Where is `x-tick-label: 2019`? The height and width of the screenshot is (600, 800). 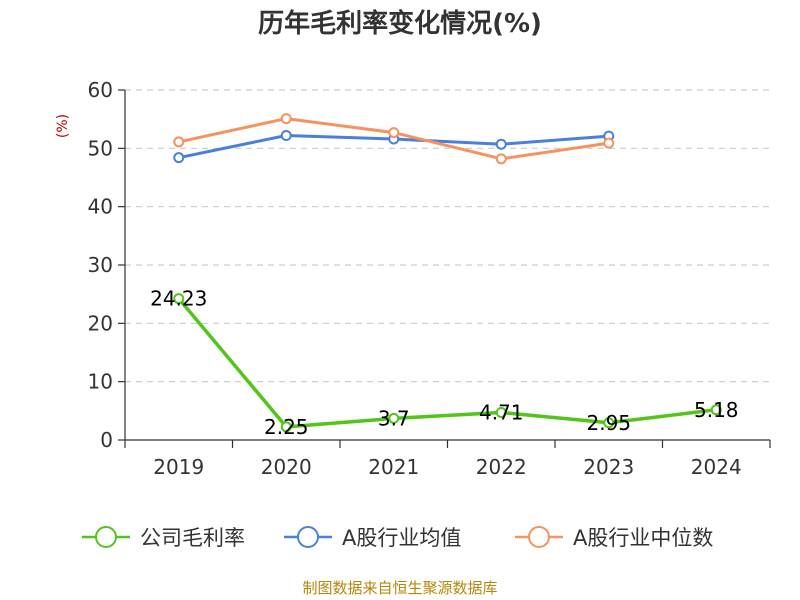
x-tick-label: 2019 is located at coordinates (178, 467).